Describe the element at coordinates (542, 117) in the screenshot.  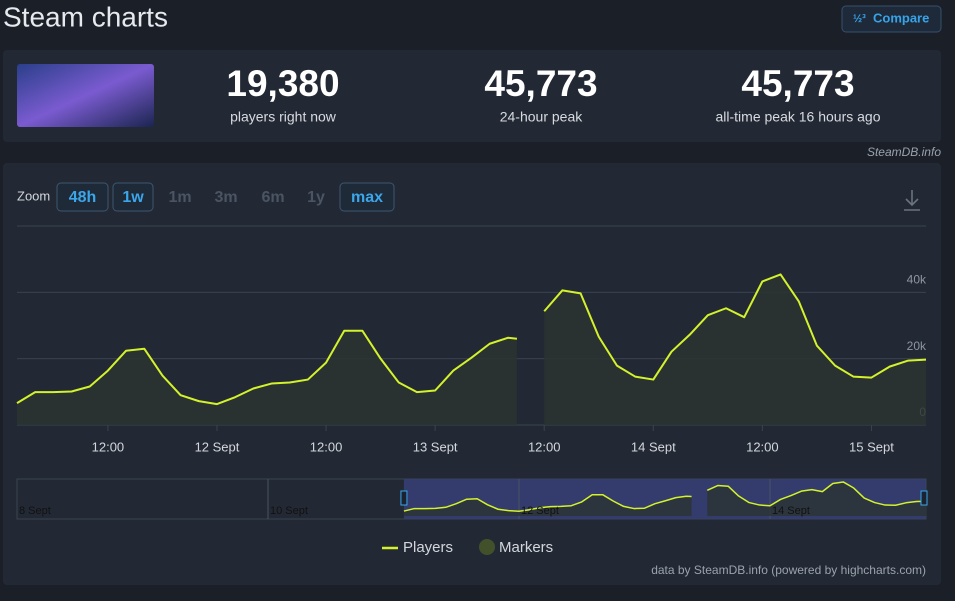
I see `stat-label: 24-hour peak` at that location.